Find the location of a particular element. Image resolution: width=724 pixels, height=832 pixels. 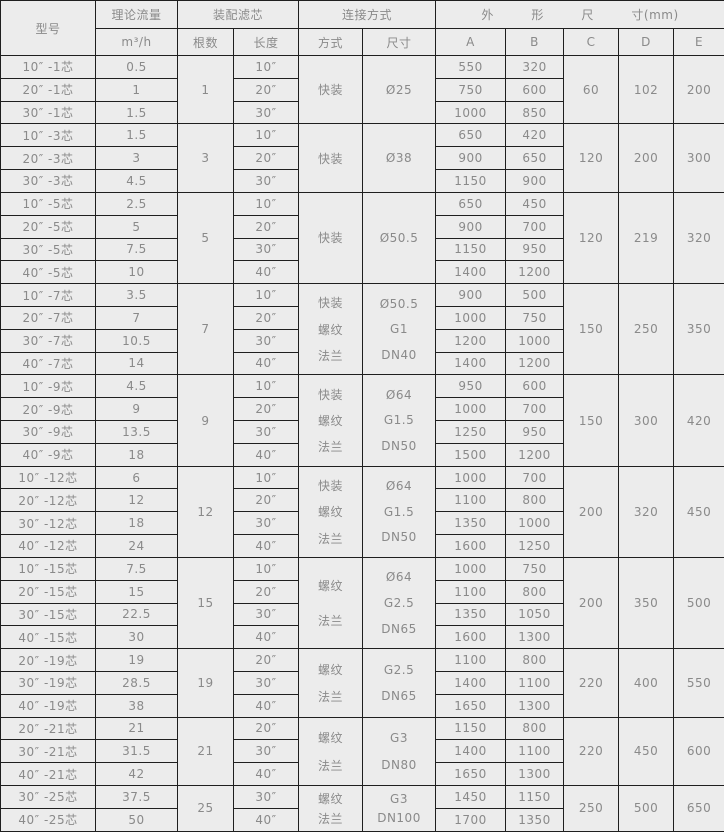

dim-d-cell: 102 is located at coordinates (646, 90).